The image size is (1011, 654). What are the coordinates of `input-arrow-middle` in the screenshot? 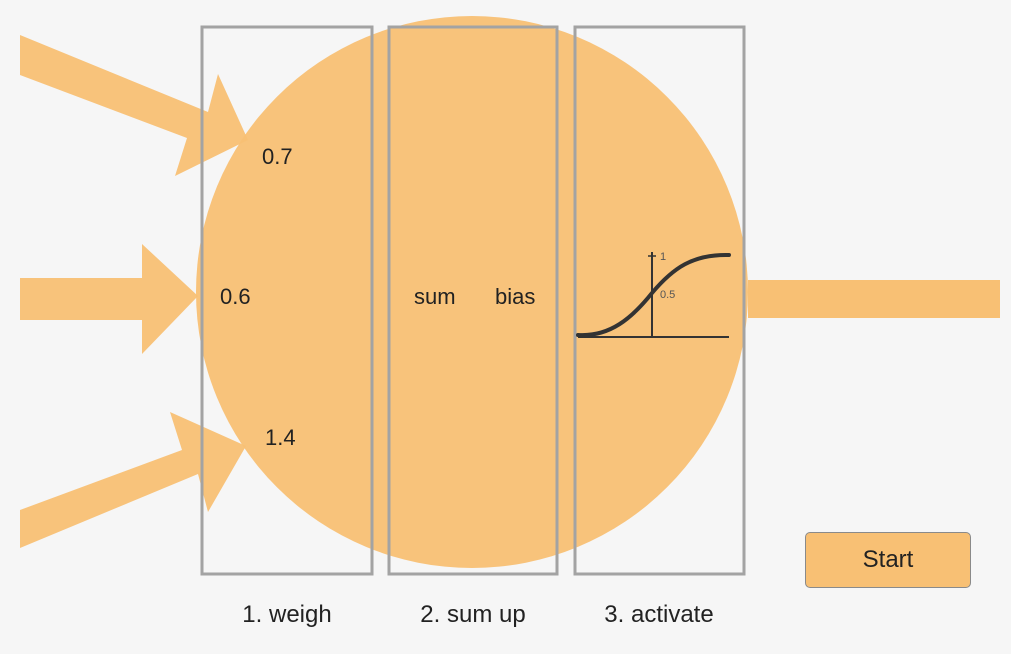 It's located at (109, 299).